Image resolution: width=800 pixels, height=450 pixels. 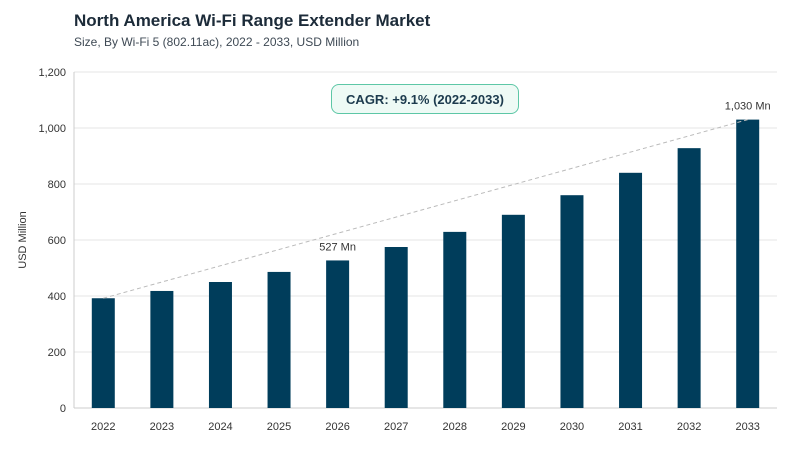 What do you see at coordinates (57, 241) in the screenshot?
I see `y-tick-label: 600` at bounding box center [57, 241].